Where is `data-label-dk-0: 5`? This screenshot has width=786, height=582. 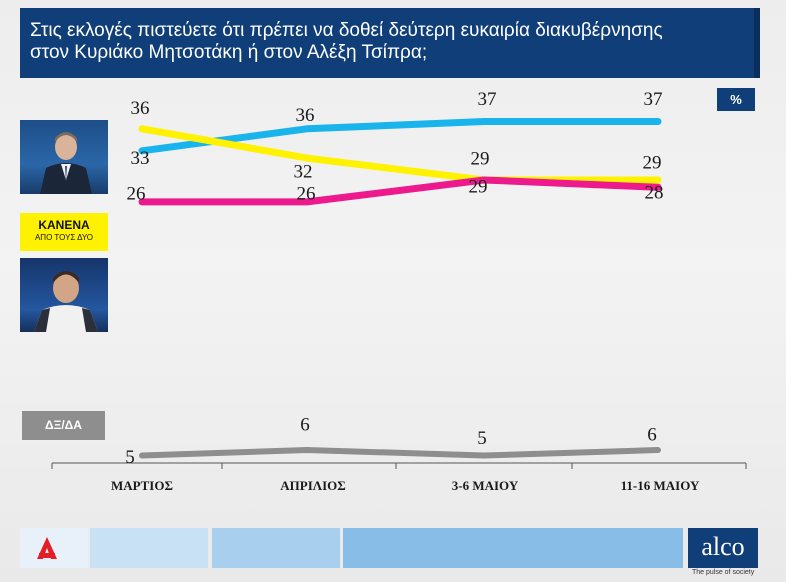
data-label-dk-0: 5 is located at coordinates (130, 457).